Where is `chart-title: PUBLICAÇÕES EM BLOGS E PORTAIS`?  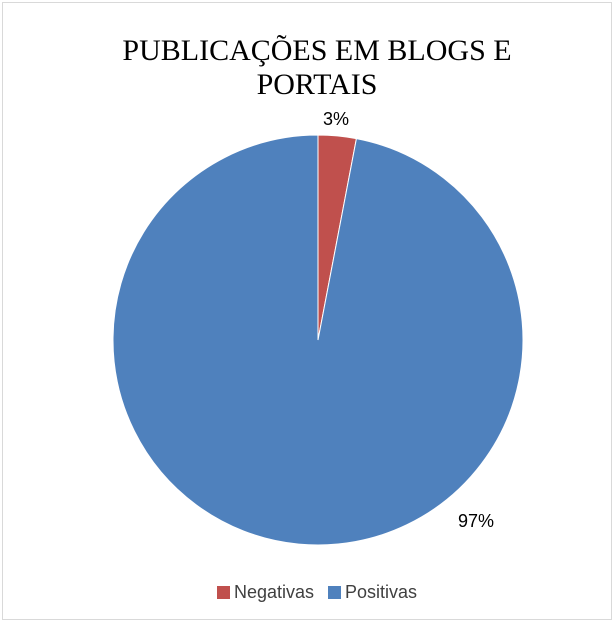
chart-title: PUBLICAÇÕES EM BLOGS E PORTAIS is located at coordinates (308, 68).